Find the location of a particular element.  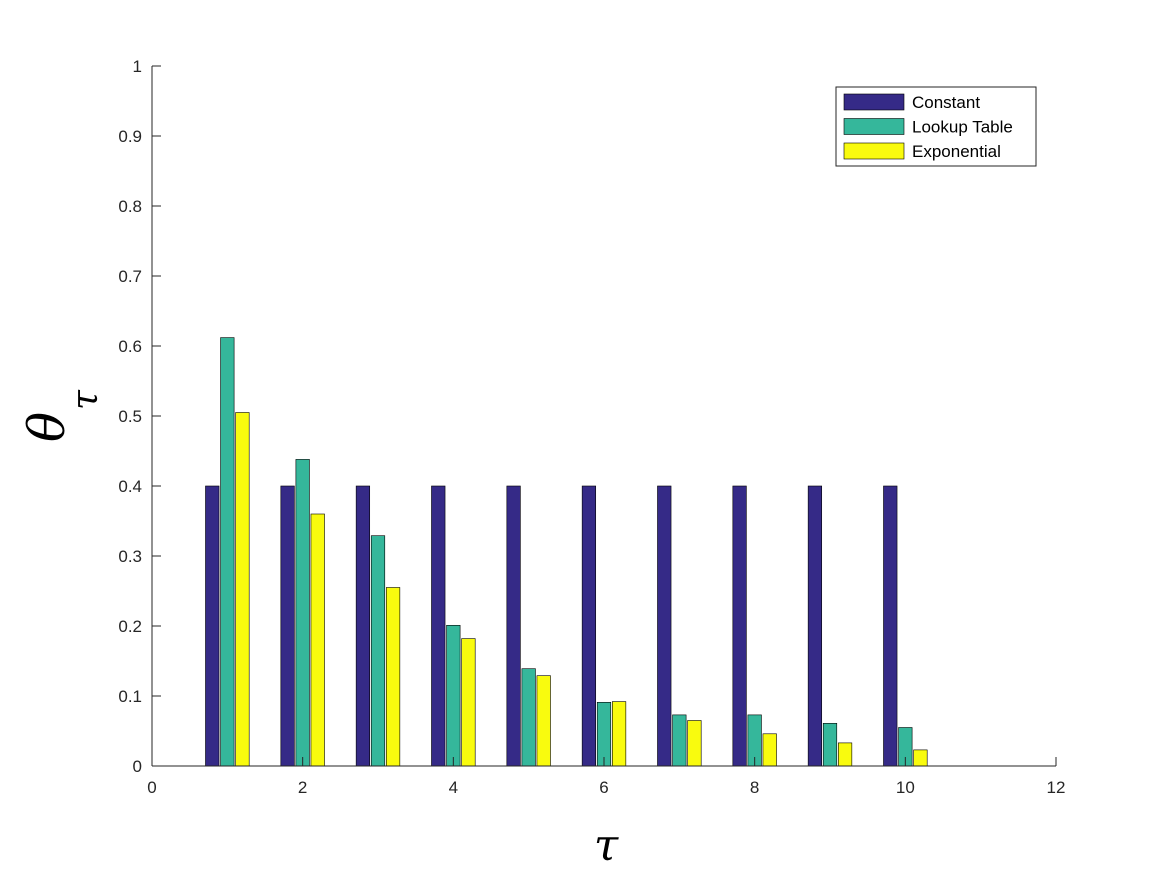

legend-swatch-constant is located at coordinates (874, 102).